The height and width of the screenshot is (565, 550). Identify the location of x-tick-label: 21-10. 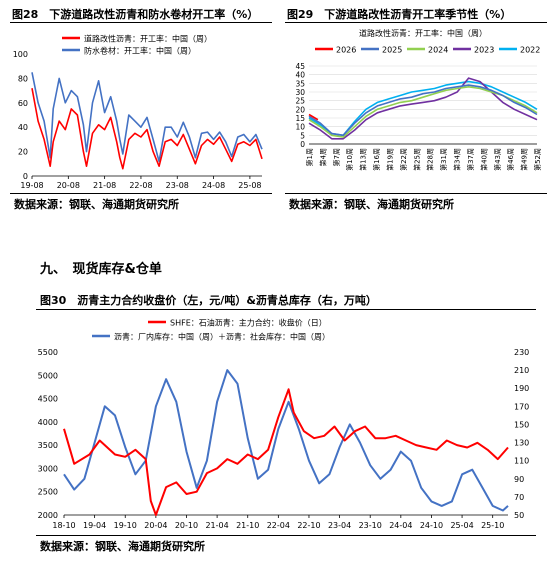
(247, 525).